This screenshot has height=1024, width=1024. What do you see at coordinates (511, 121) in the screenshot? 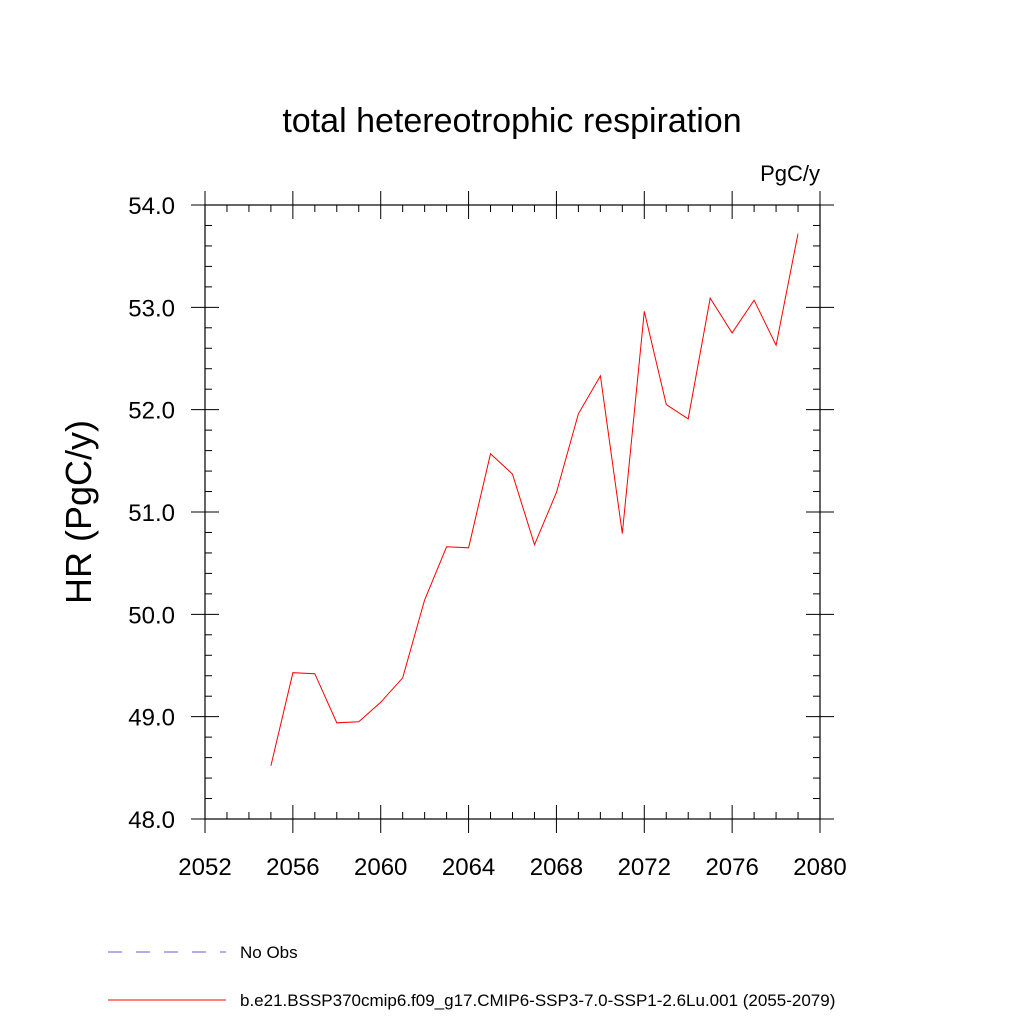
I see `chart-title: total hetereotrophic respiration` at bounding box center [511, 121].